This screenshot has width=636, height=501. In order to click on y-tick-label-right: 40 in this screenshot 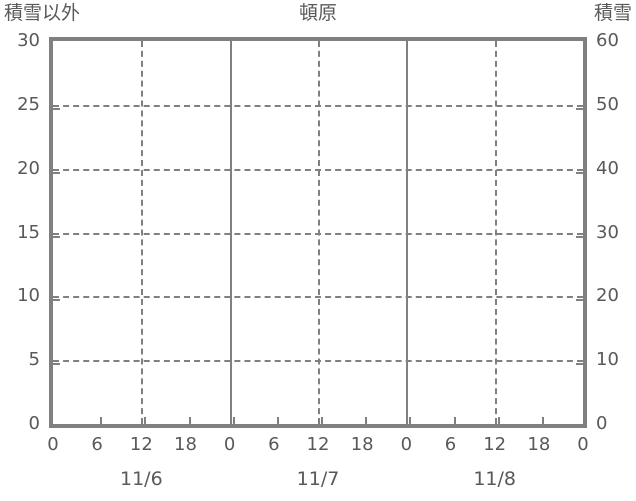, I will do `click(607, 168)`.